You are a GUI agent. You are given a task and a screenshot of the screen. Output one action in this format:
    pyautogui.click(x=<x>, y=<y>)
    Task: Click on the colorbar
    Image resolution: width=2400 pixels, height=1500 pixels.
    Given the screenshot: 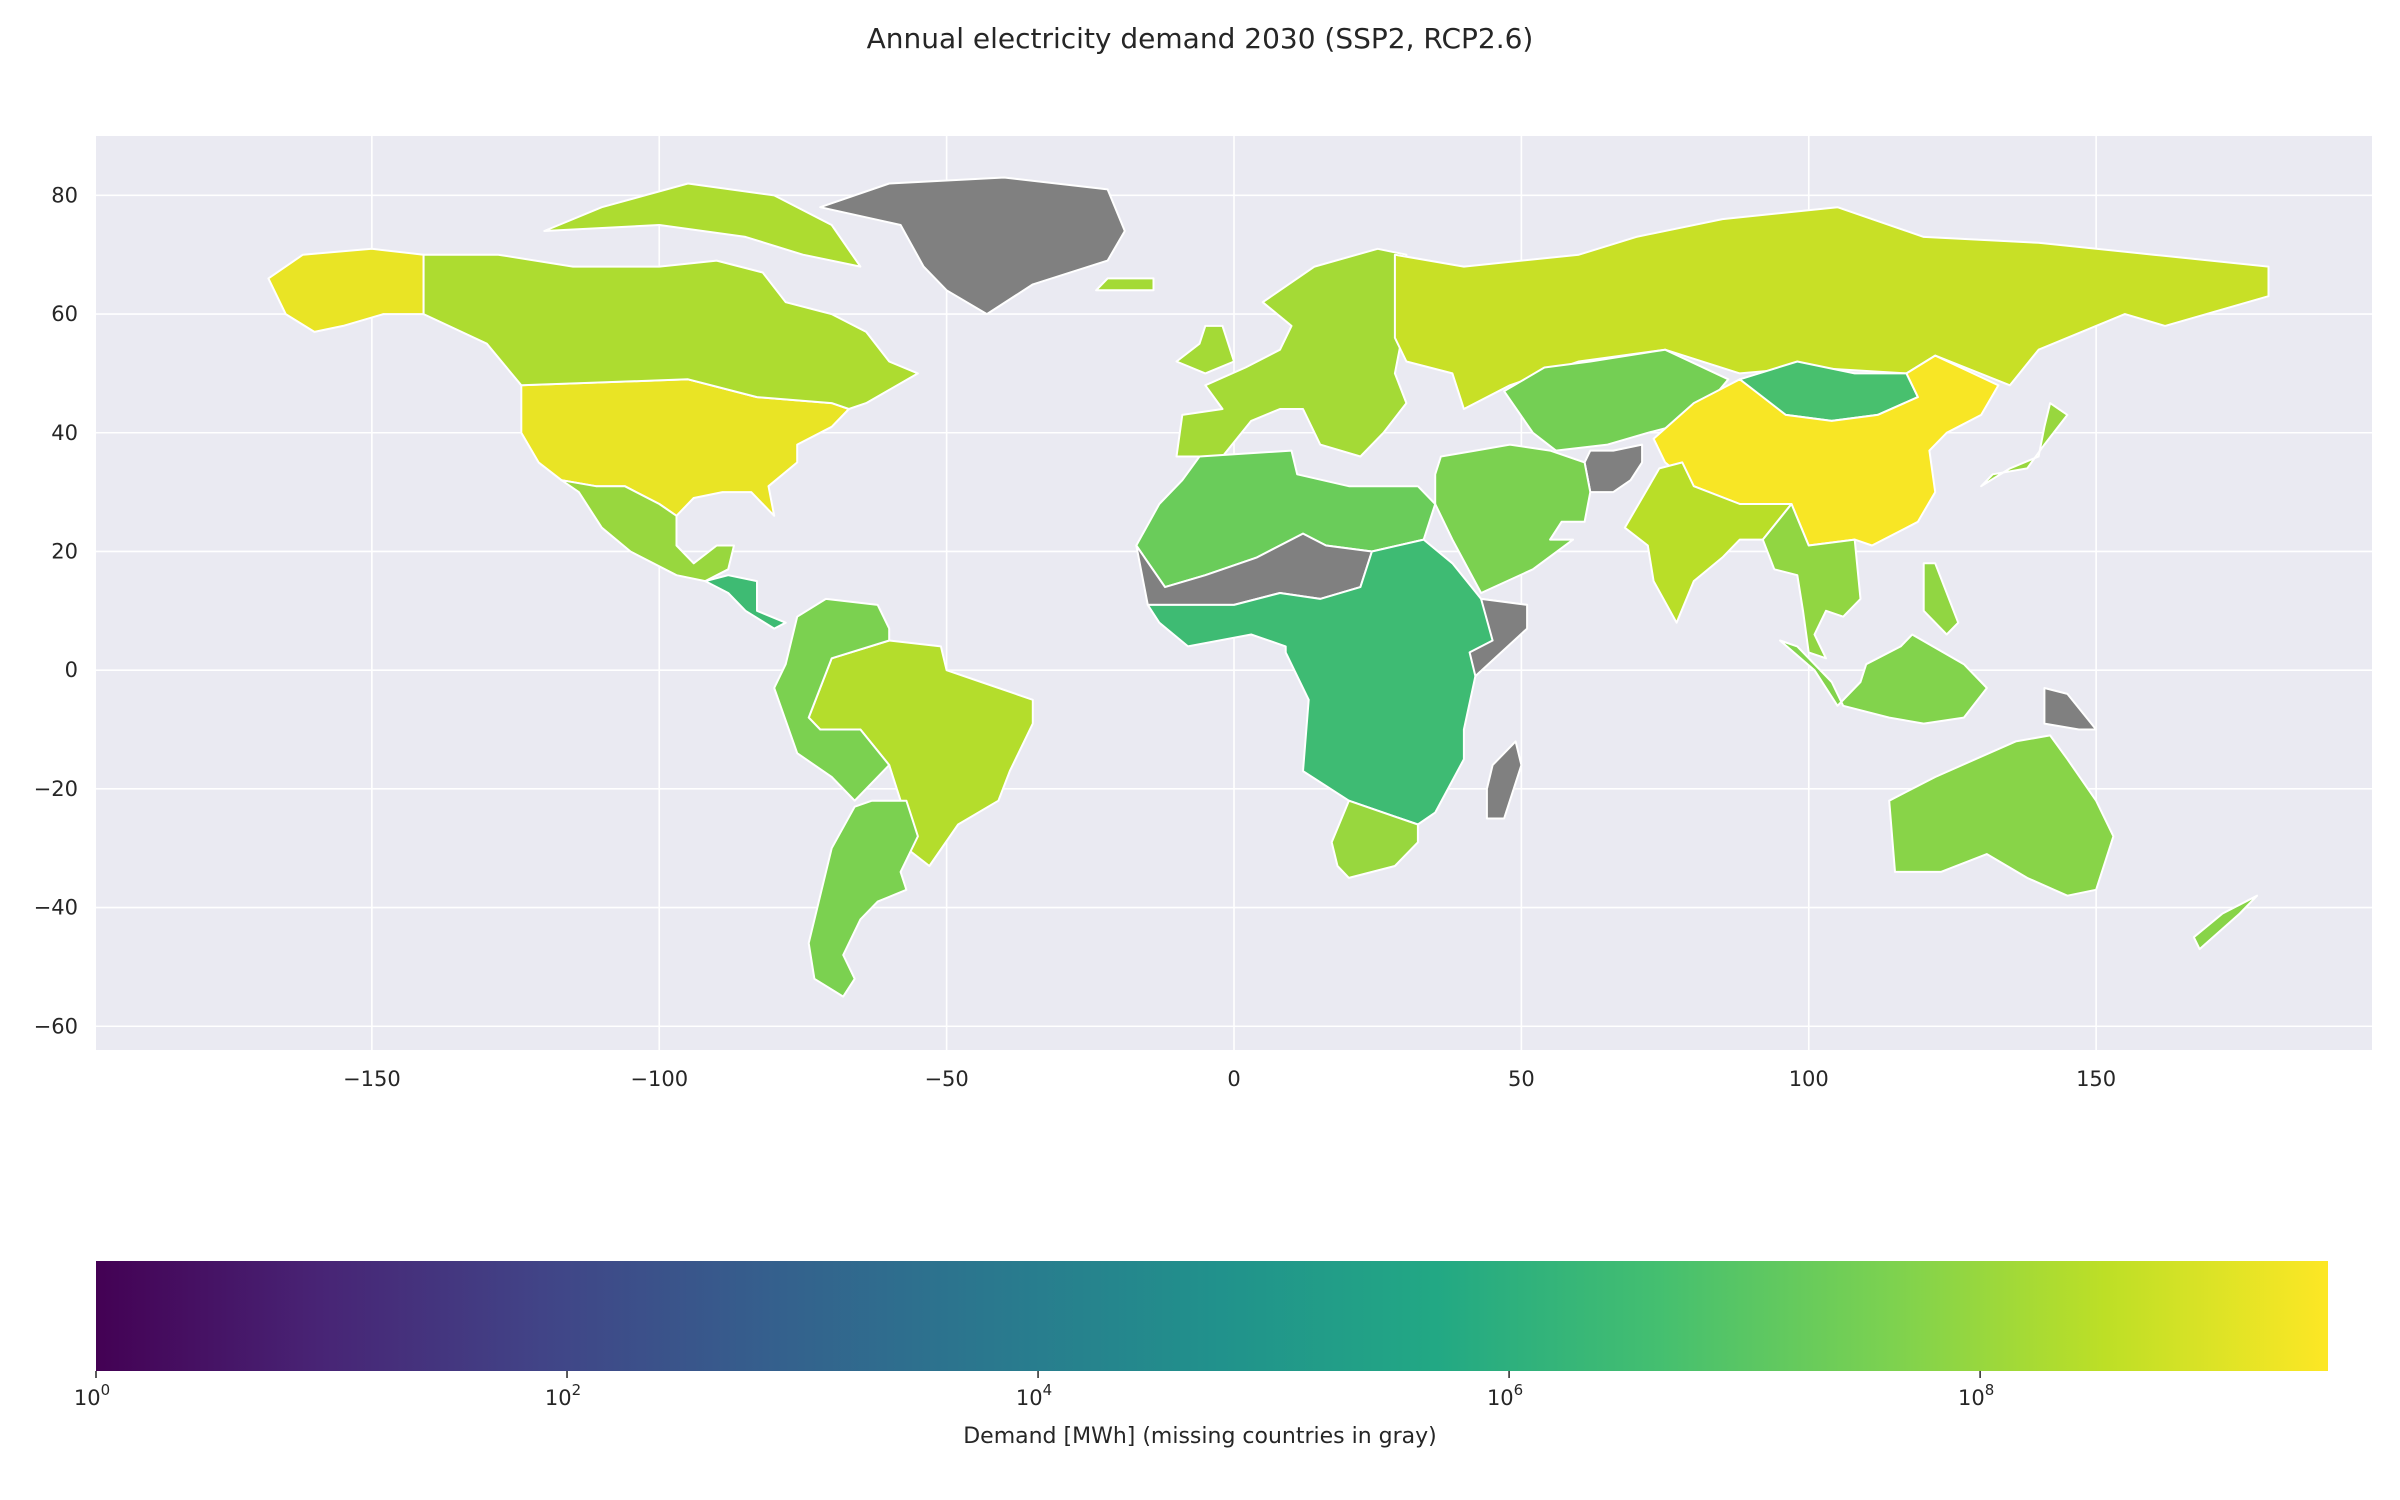 What is the action you would take?
    pyautogui.click(x=1212, y=1316)
    